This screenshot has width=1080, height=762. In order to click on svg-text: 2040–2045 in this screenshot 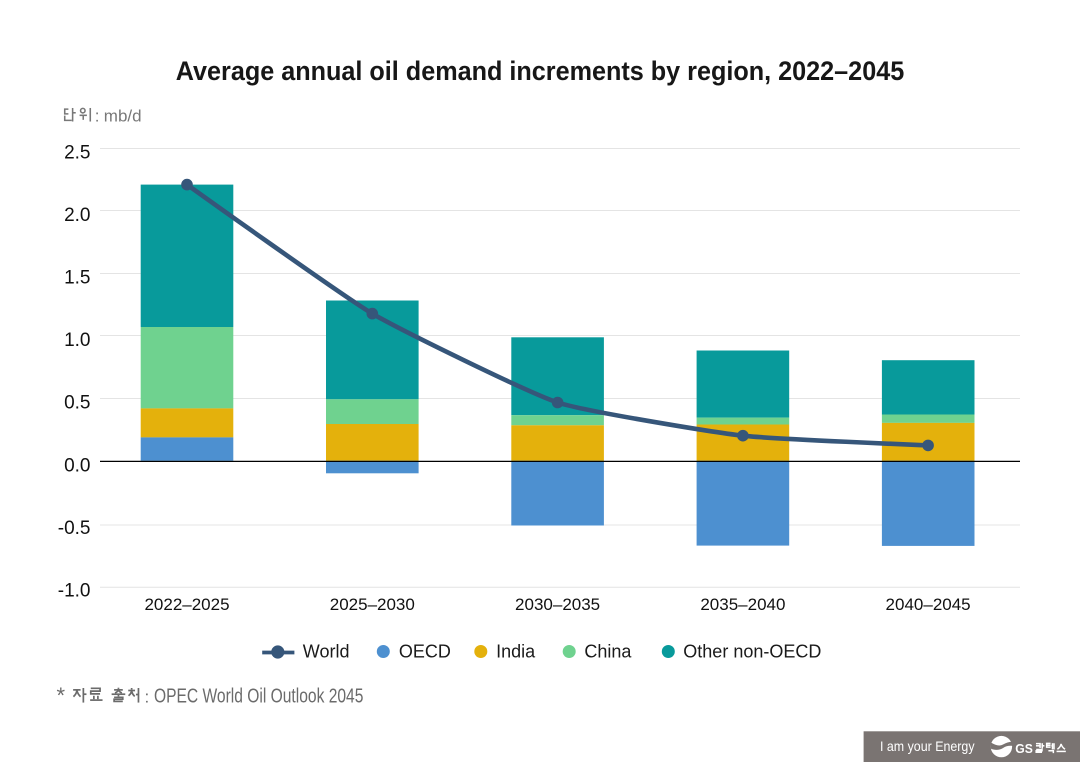, I will do `click(928, 604)`.